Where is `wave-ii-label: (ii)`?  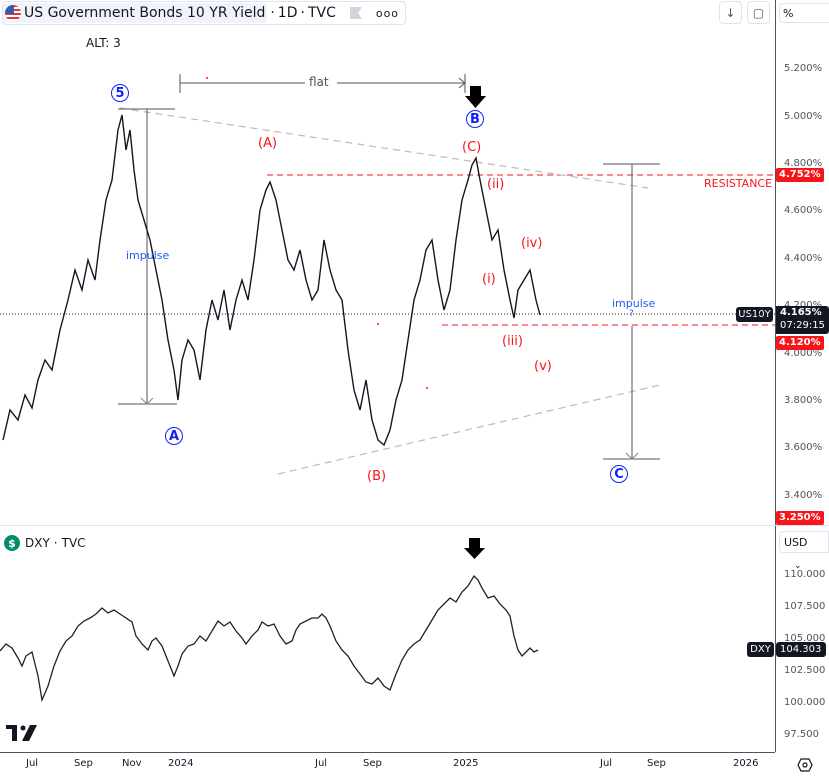 wave-ii-label: (ii) is located at coordinates (496, 184).